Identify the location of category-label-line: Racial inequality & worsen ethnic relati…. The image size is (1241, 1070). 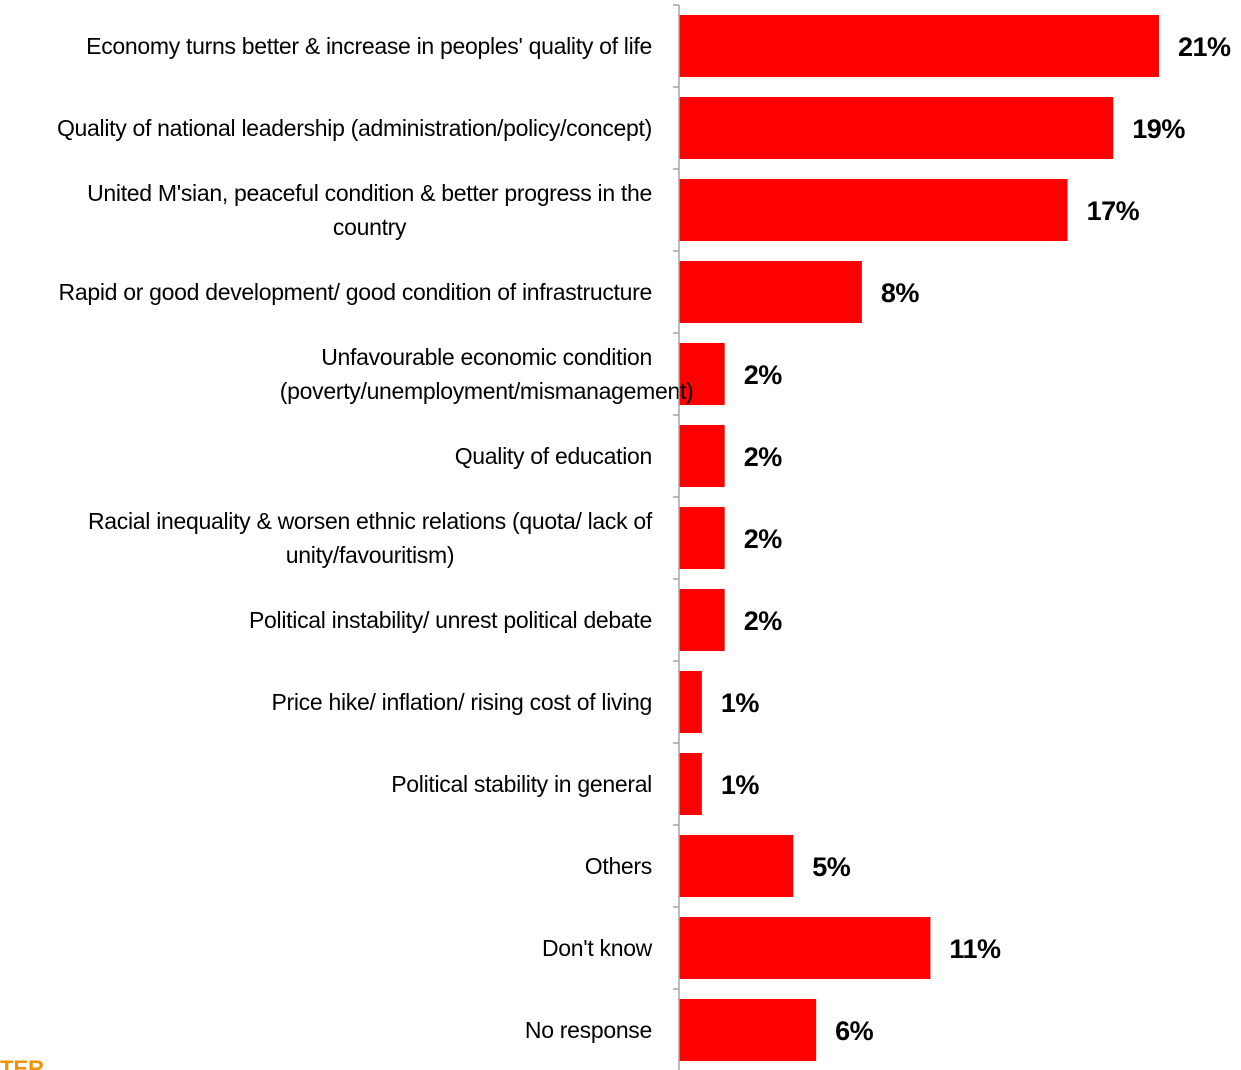
(370, 521).